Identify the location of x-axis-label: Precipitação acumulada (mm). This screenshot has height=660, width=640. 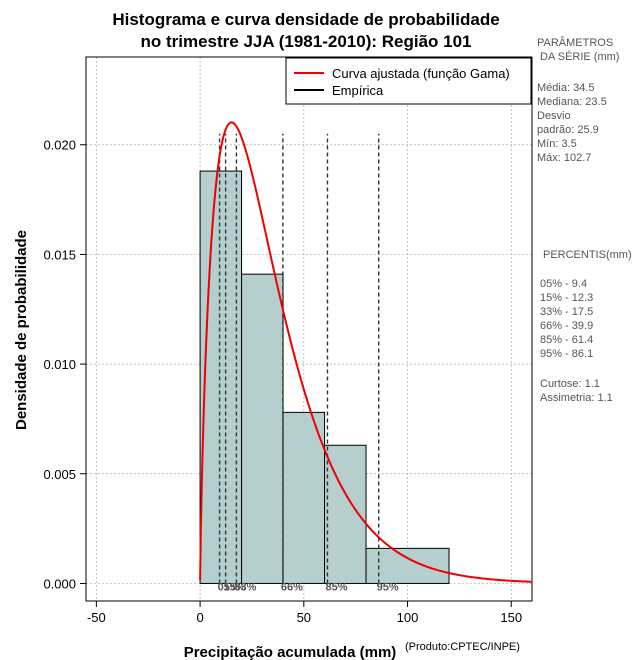
(290, 652).